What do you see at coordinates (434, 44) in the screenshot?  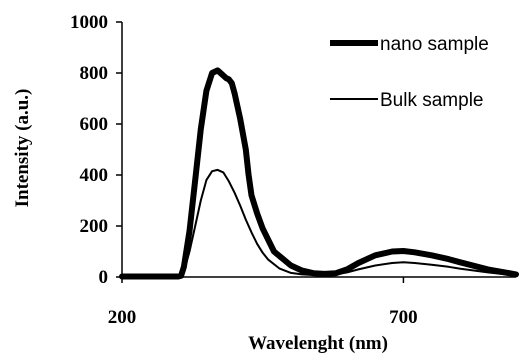 I see `legend-label-nano-sample: nano sample` at bounding box center [434, 44].